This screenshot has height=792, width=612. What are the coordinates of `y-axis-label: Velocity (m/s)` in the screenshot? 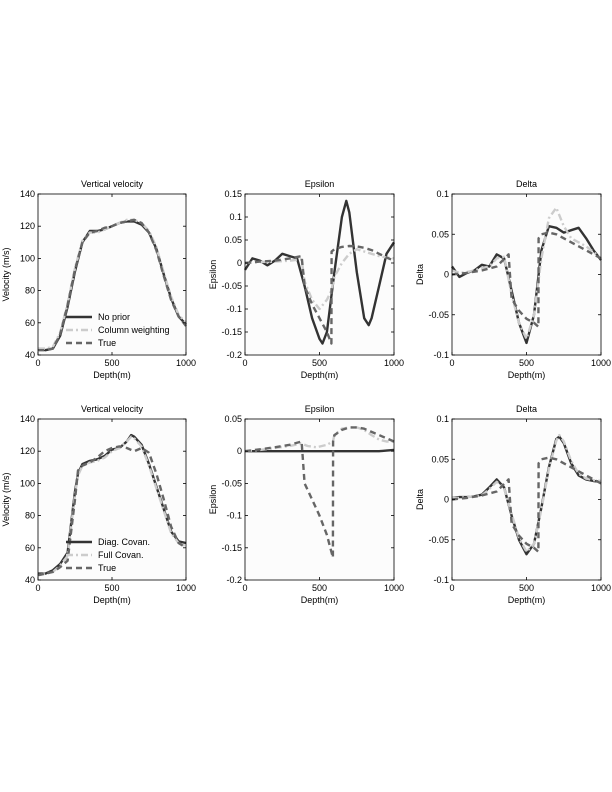 It's located at (6, 499).